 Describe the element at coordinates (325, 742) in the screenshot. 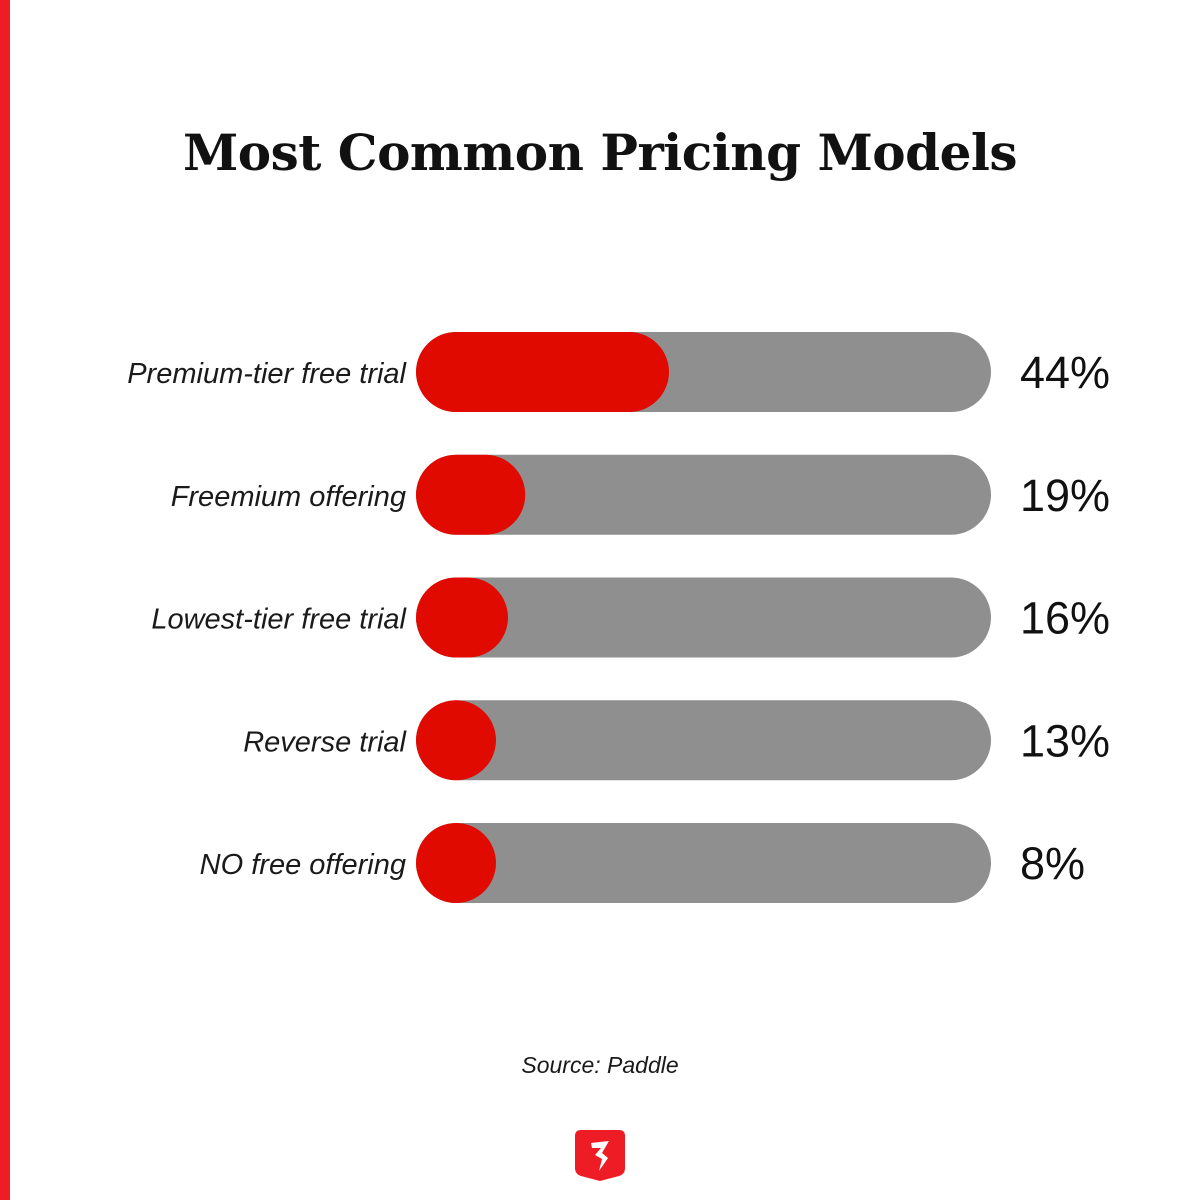

I see `category-label: Reverse trial` at that location.